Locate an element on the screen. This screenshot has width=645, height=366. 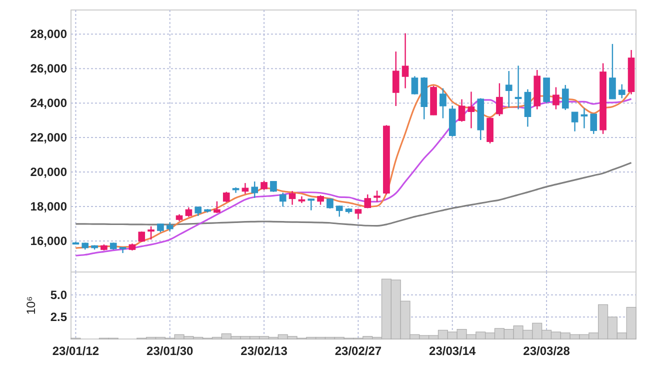
y-tick-label: 22,000 is located at coordinates (49, 137).